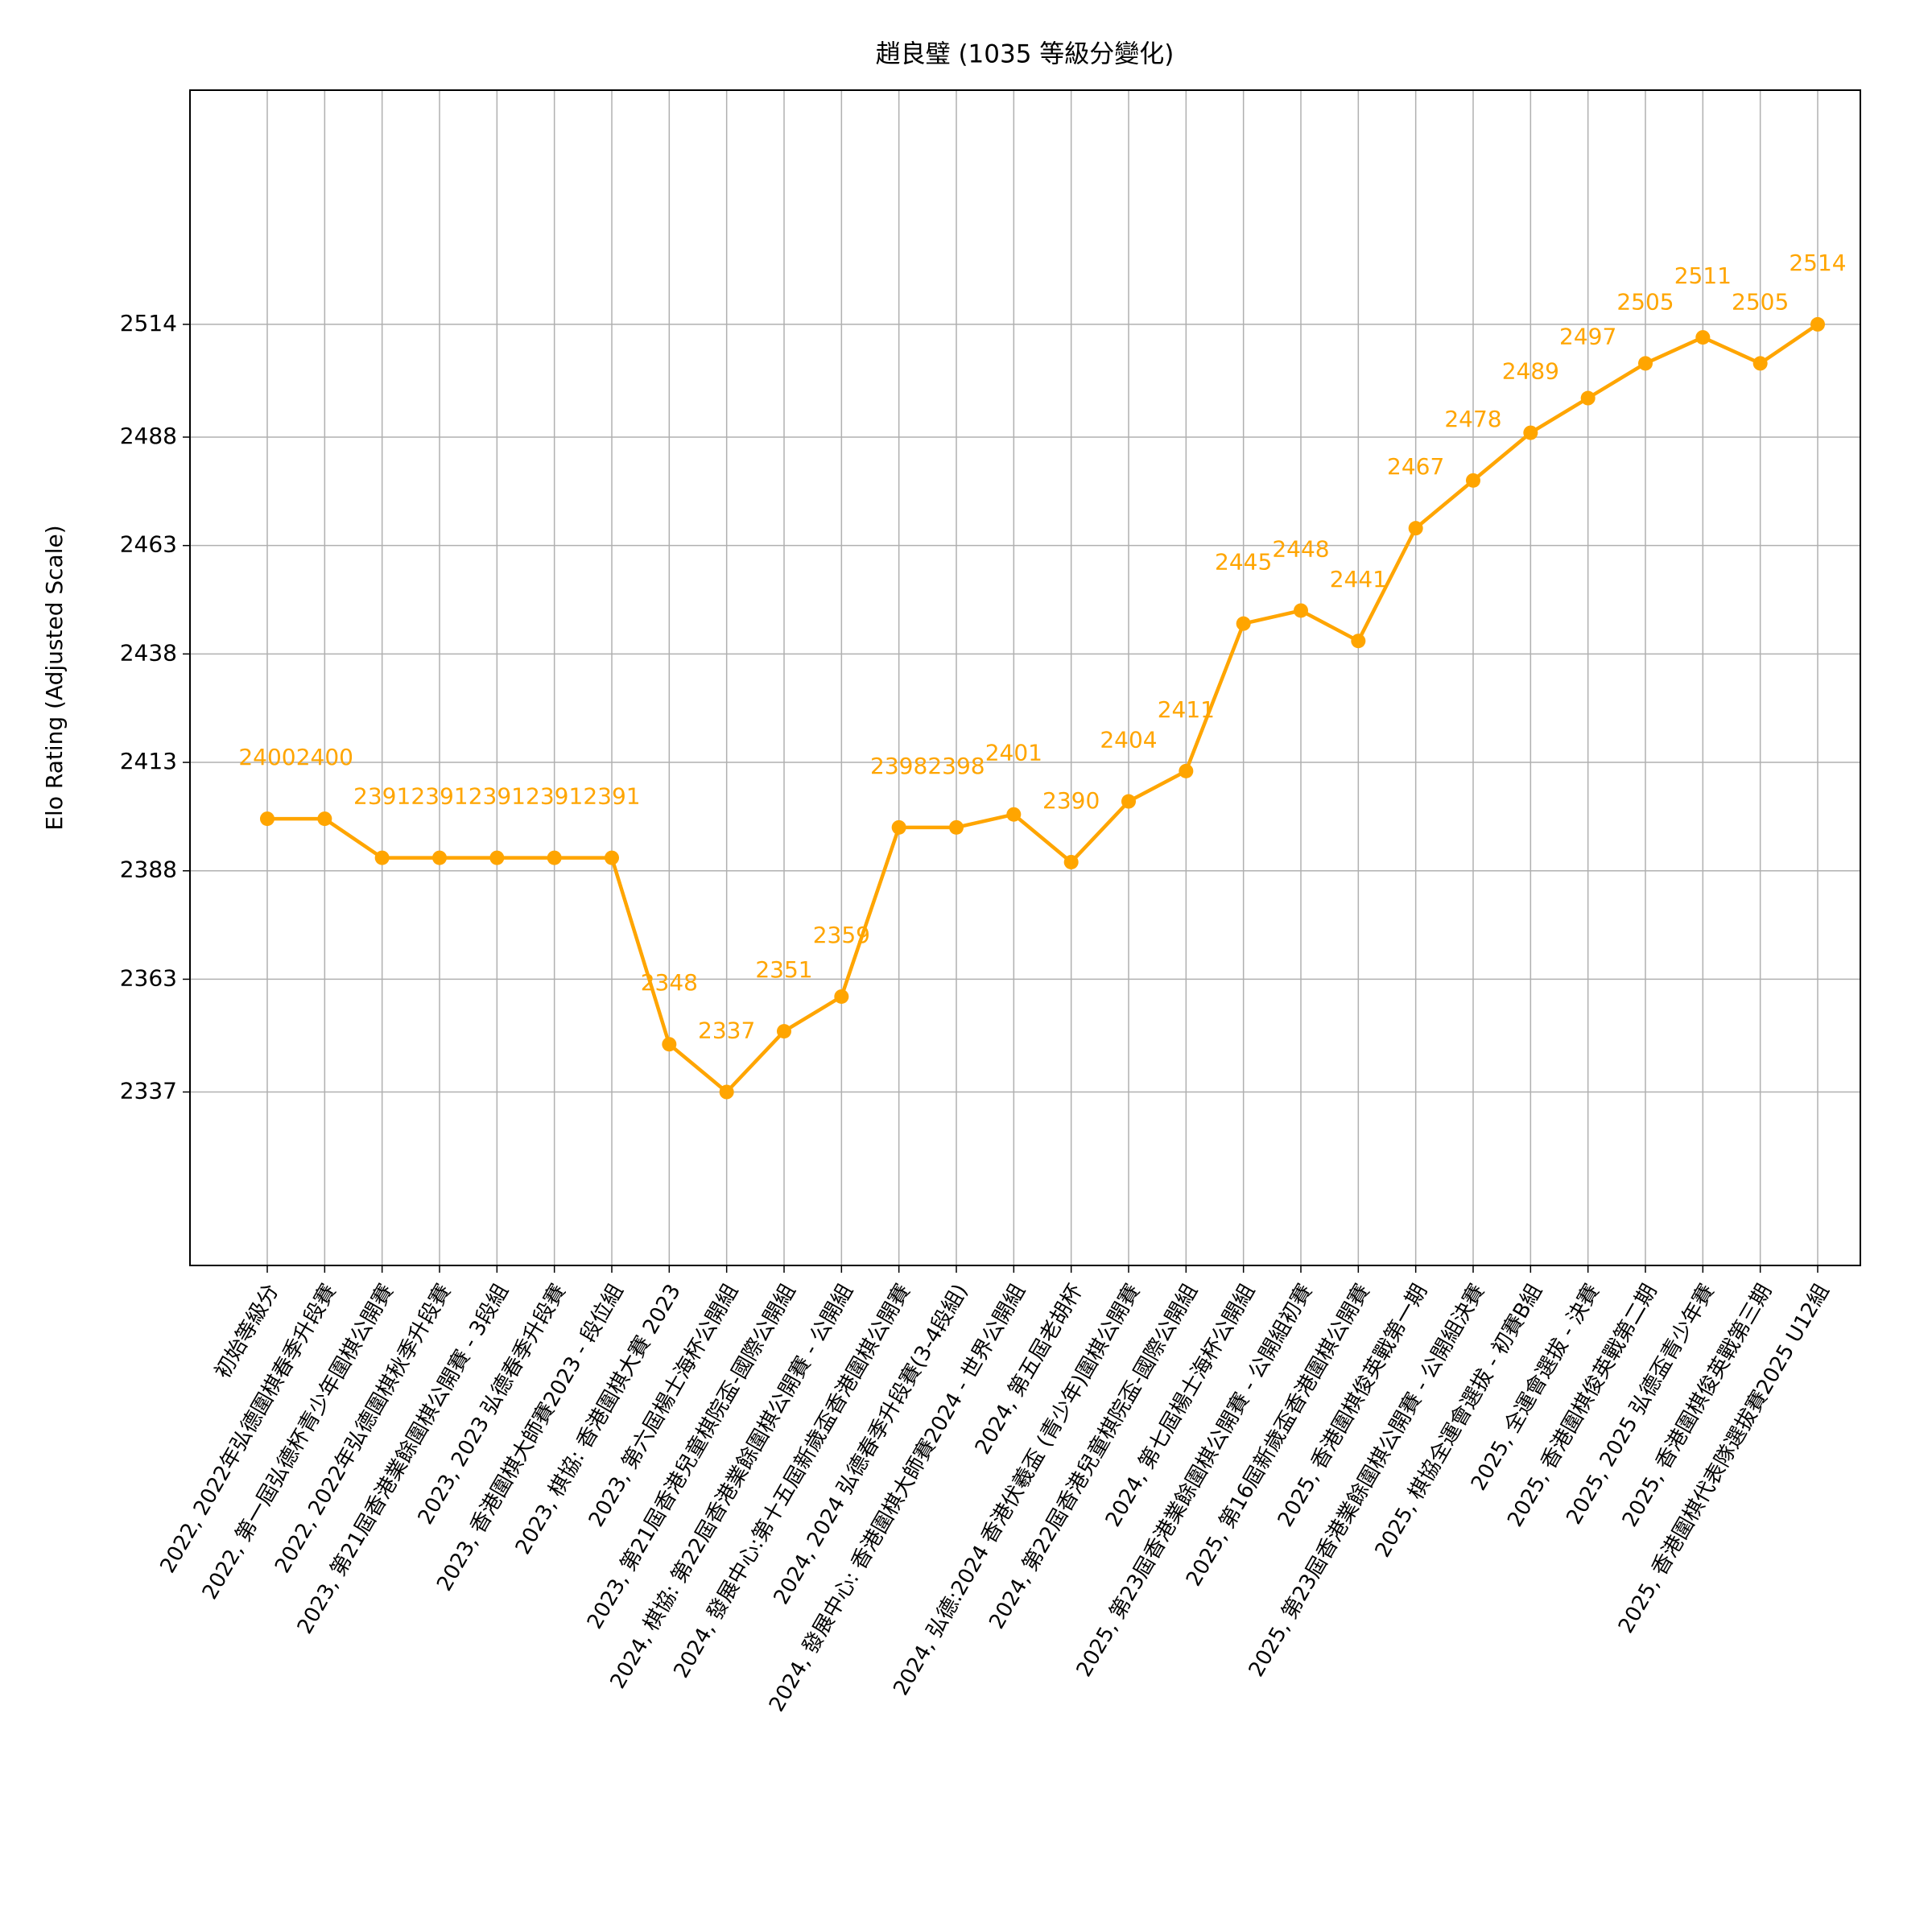  Describe the element at coordinates (54, 677) in the screenshot. I see `y-axis-label: Elo Rating (Adjusted Scale)` at that location.